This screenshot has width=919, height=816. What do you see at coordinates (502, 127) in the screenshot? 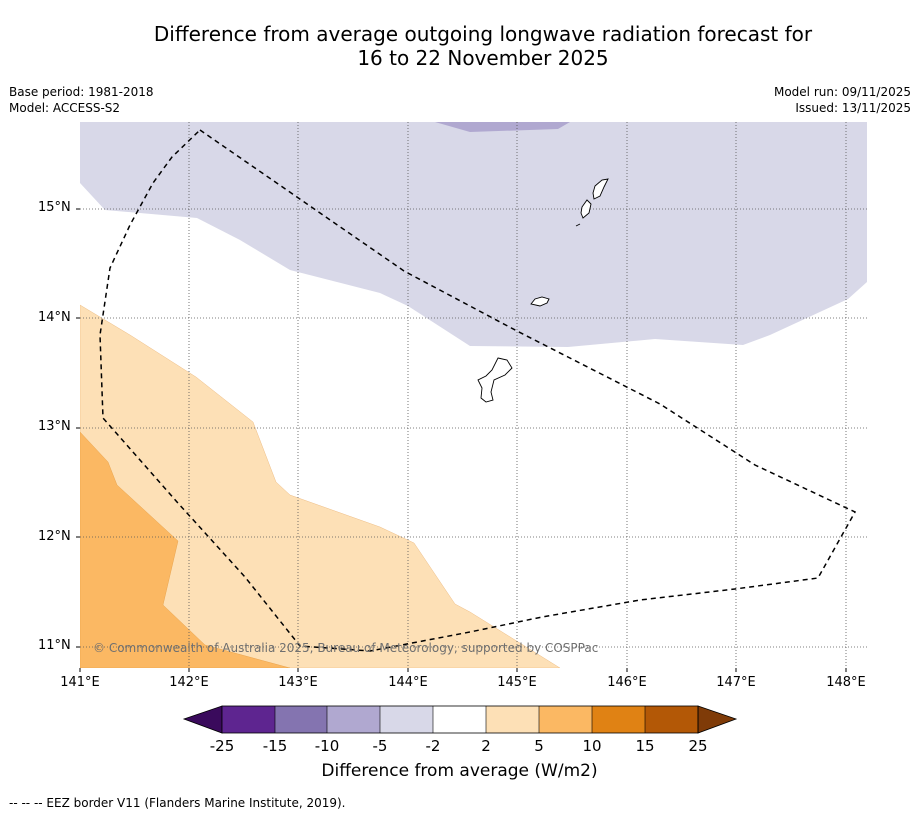
I see `anomaly-region-neg-mid` at bounding box center [502, 127].